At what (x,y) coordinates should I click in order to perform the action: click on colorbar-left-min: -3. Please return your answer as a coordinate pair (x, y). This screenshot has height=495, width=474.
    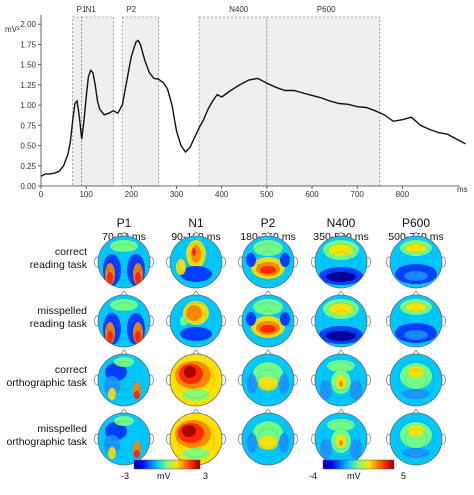
    Looking at the image, I should click on (125, 476).